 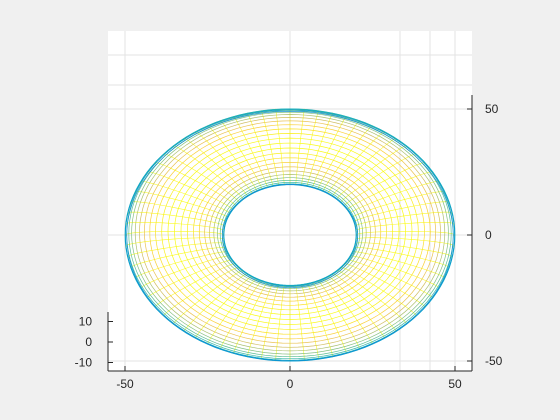 What do you see at coordinates (290, 384) in the screenshot?
I see `x-tick-label: 0` at bounding box center [290, 384].